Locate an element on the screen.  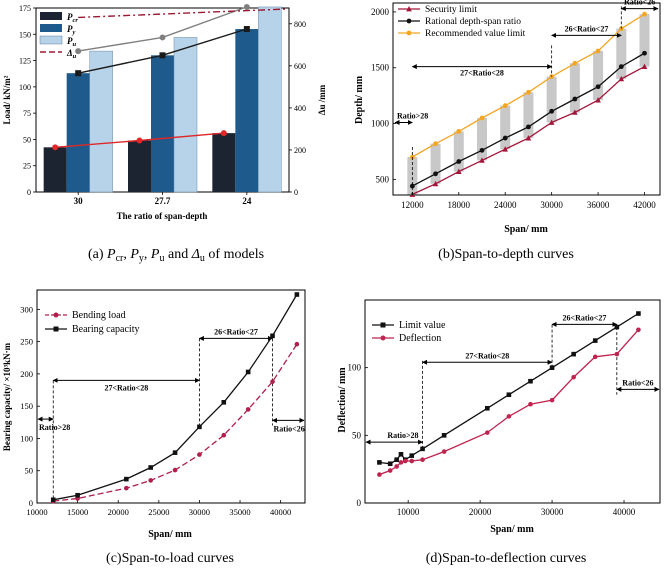
panel-c-legend: Bending load Bearing capacity is located at coordinates (92, 322).